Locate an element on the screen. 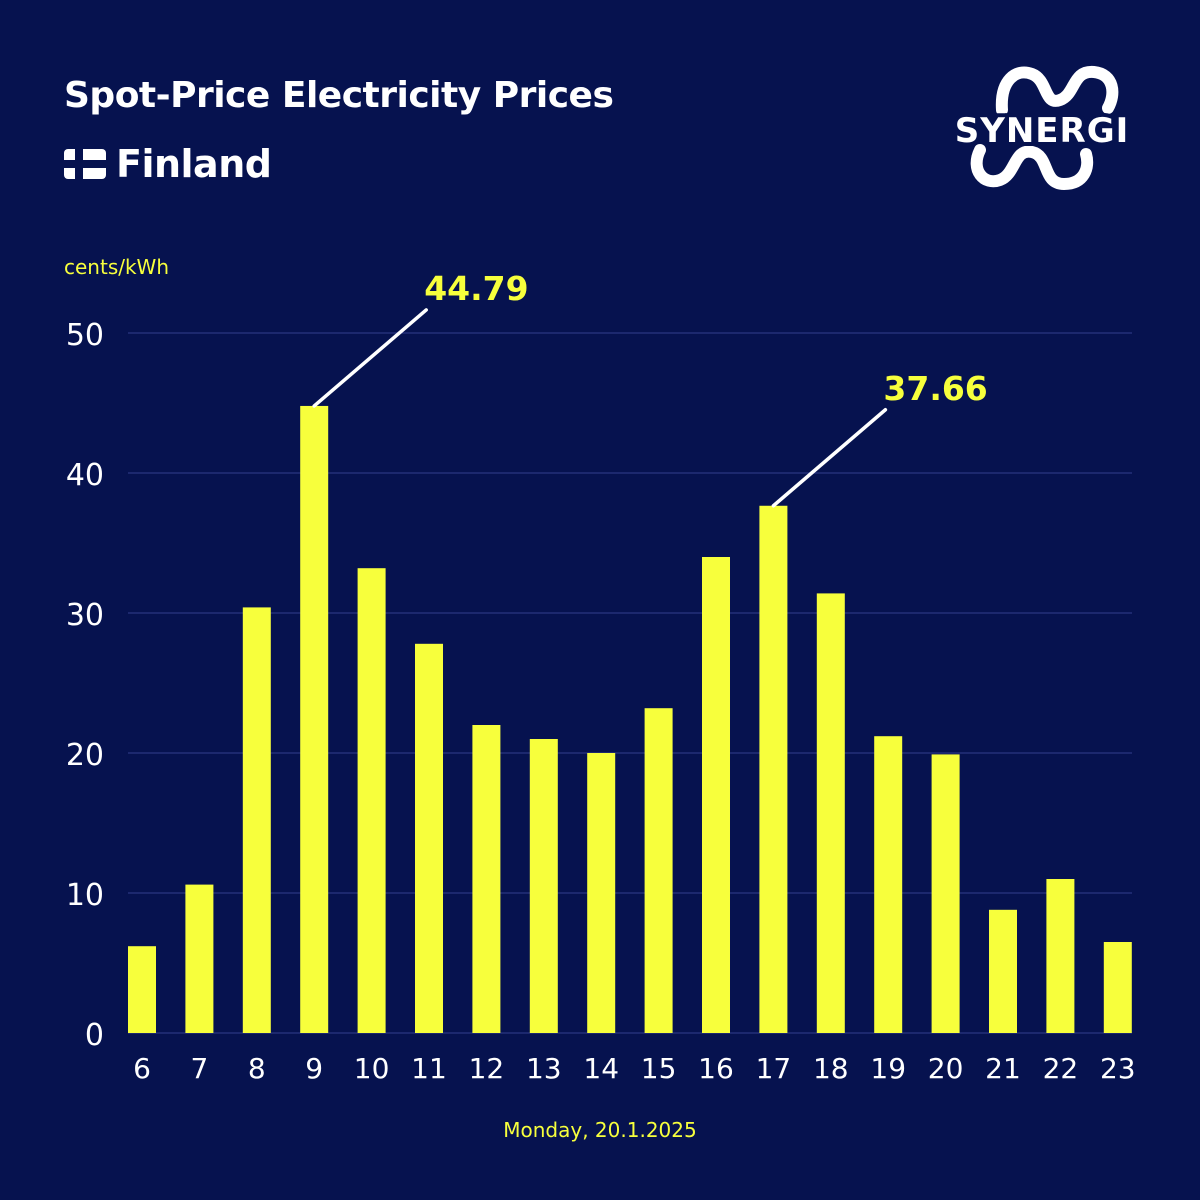  x-tick-label: 19 is located at coordinates (888, 1068).